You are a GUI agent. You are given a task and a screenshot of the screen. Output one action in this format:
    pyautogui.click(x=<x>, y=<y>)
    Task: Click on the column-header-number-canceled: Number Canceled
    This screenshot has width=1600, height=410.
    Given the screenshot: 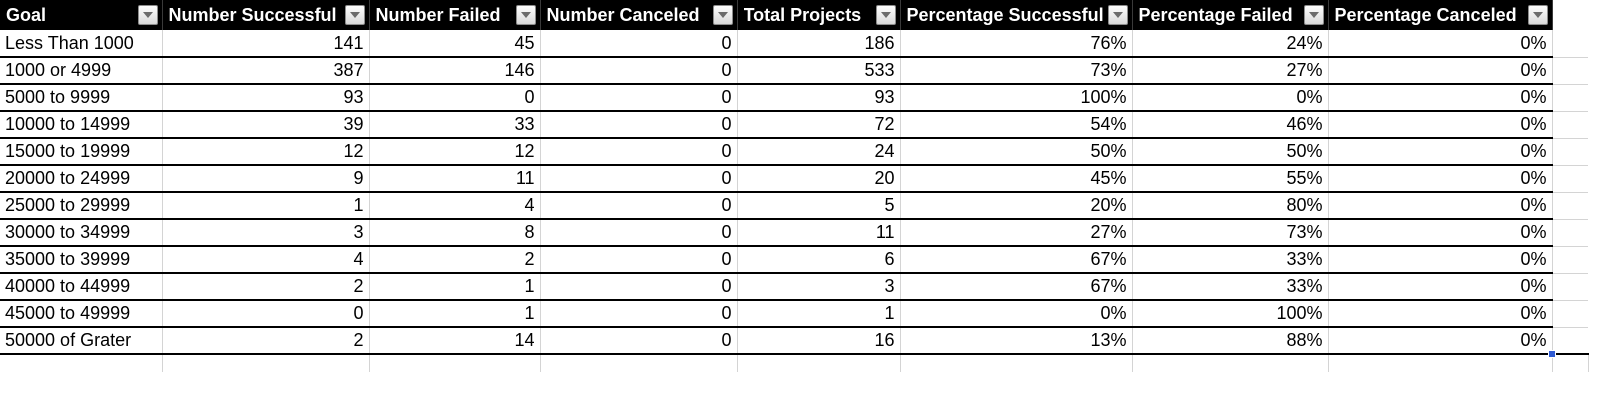 What is the action you would take?
    pyautogui.click(x=639, y=15)
    